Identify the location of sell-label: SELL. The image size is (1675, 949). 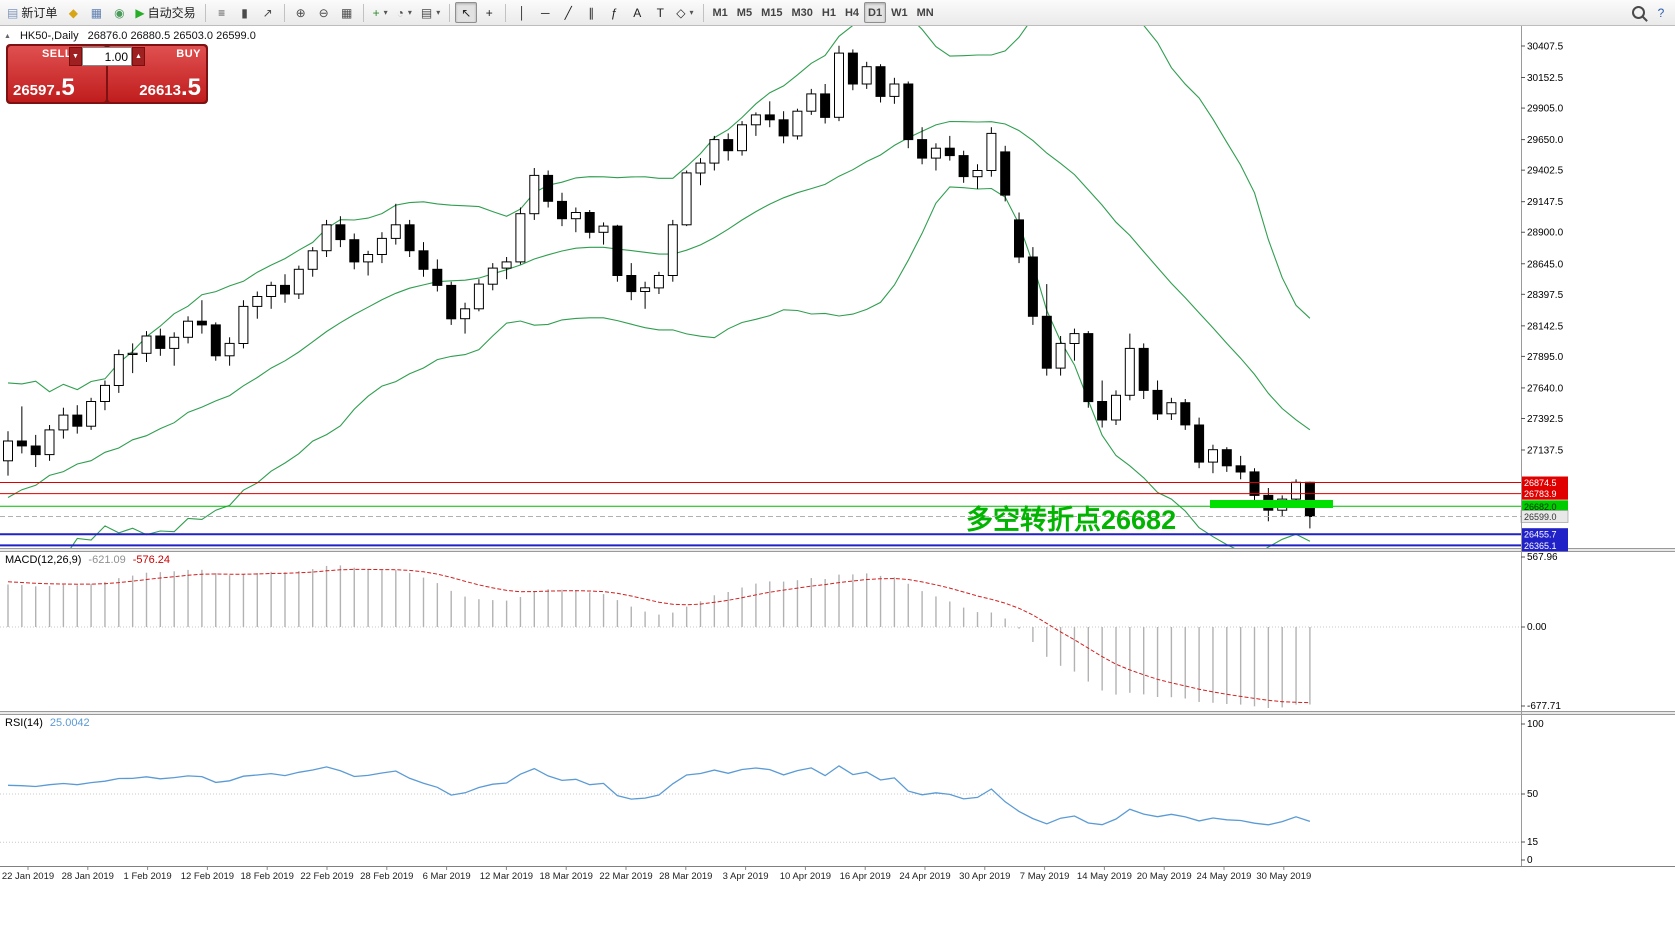
(57, 54).